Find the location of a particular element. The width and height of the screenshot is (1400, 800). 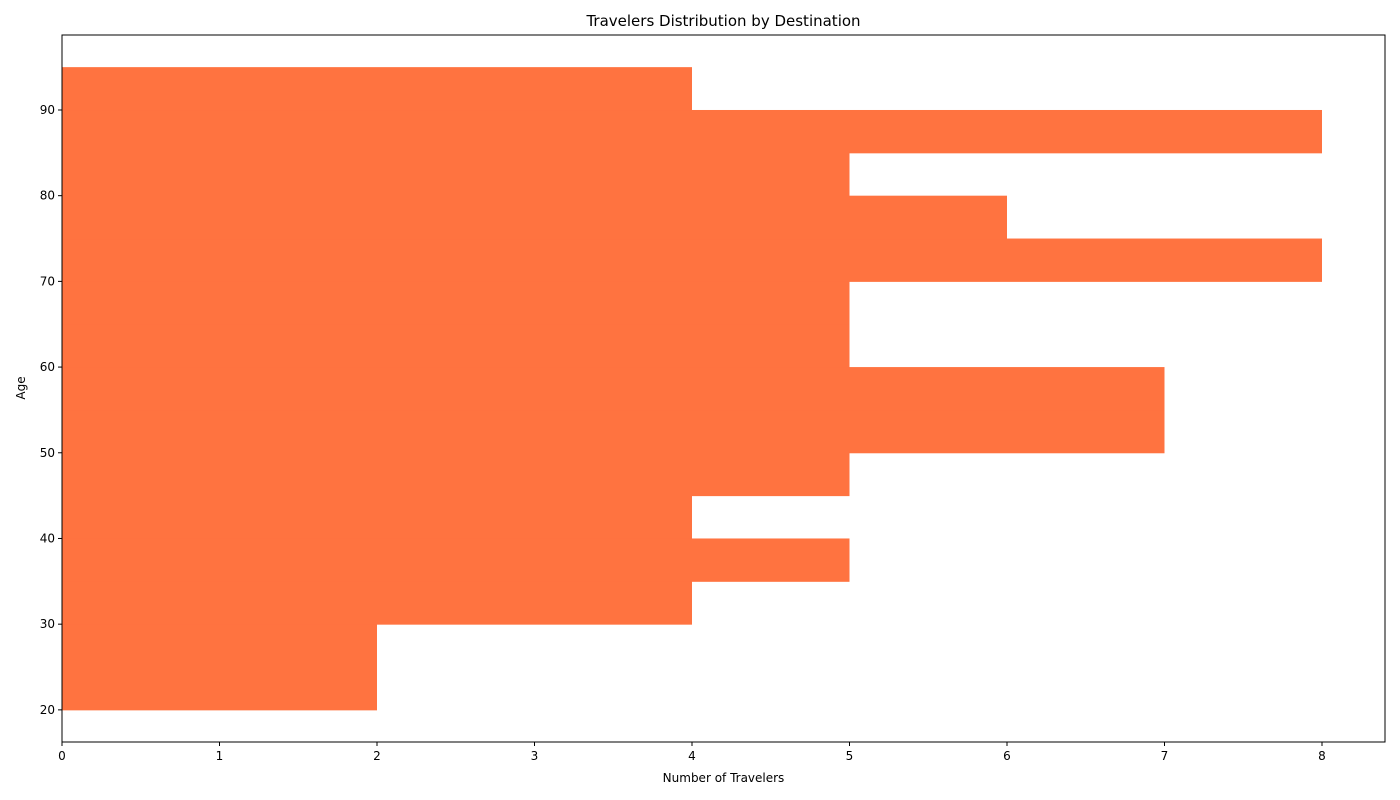

x-tick-label: 2 is located at coordinates (377, 756).